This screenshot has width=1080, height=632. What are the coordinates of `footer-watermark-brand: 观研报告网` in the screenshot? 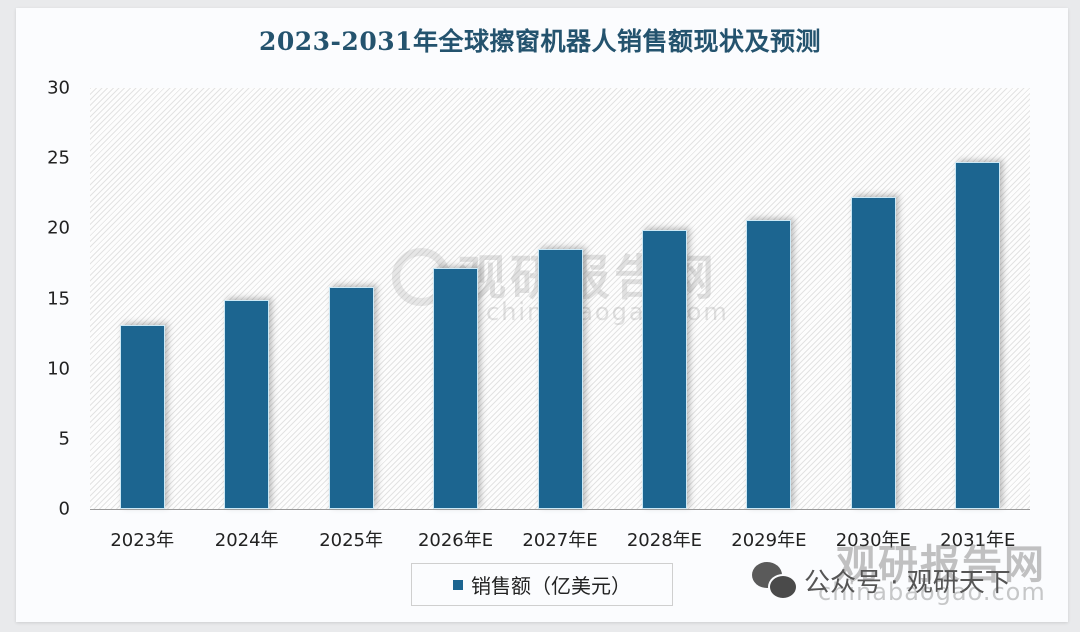 It's located at (941, 565).